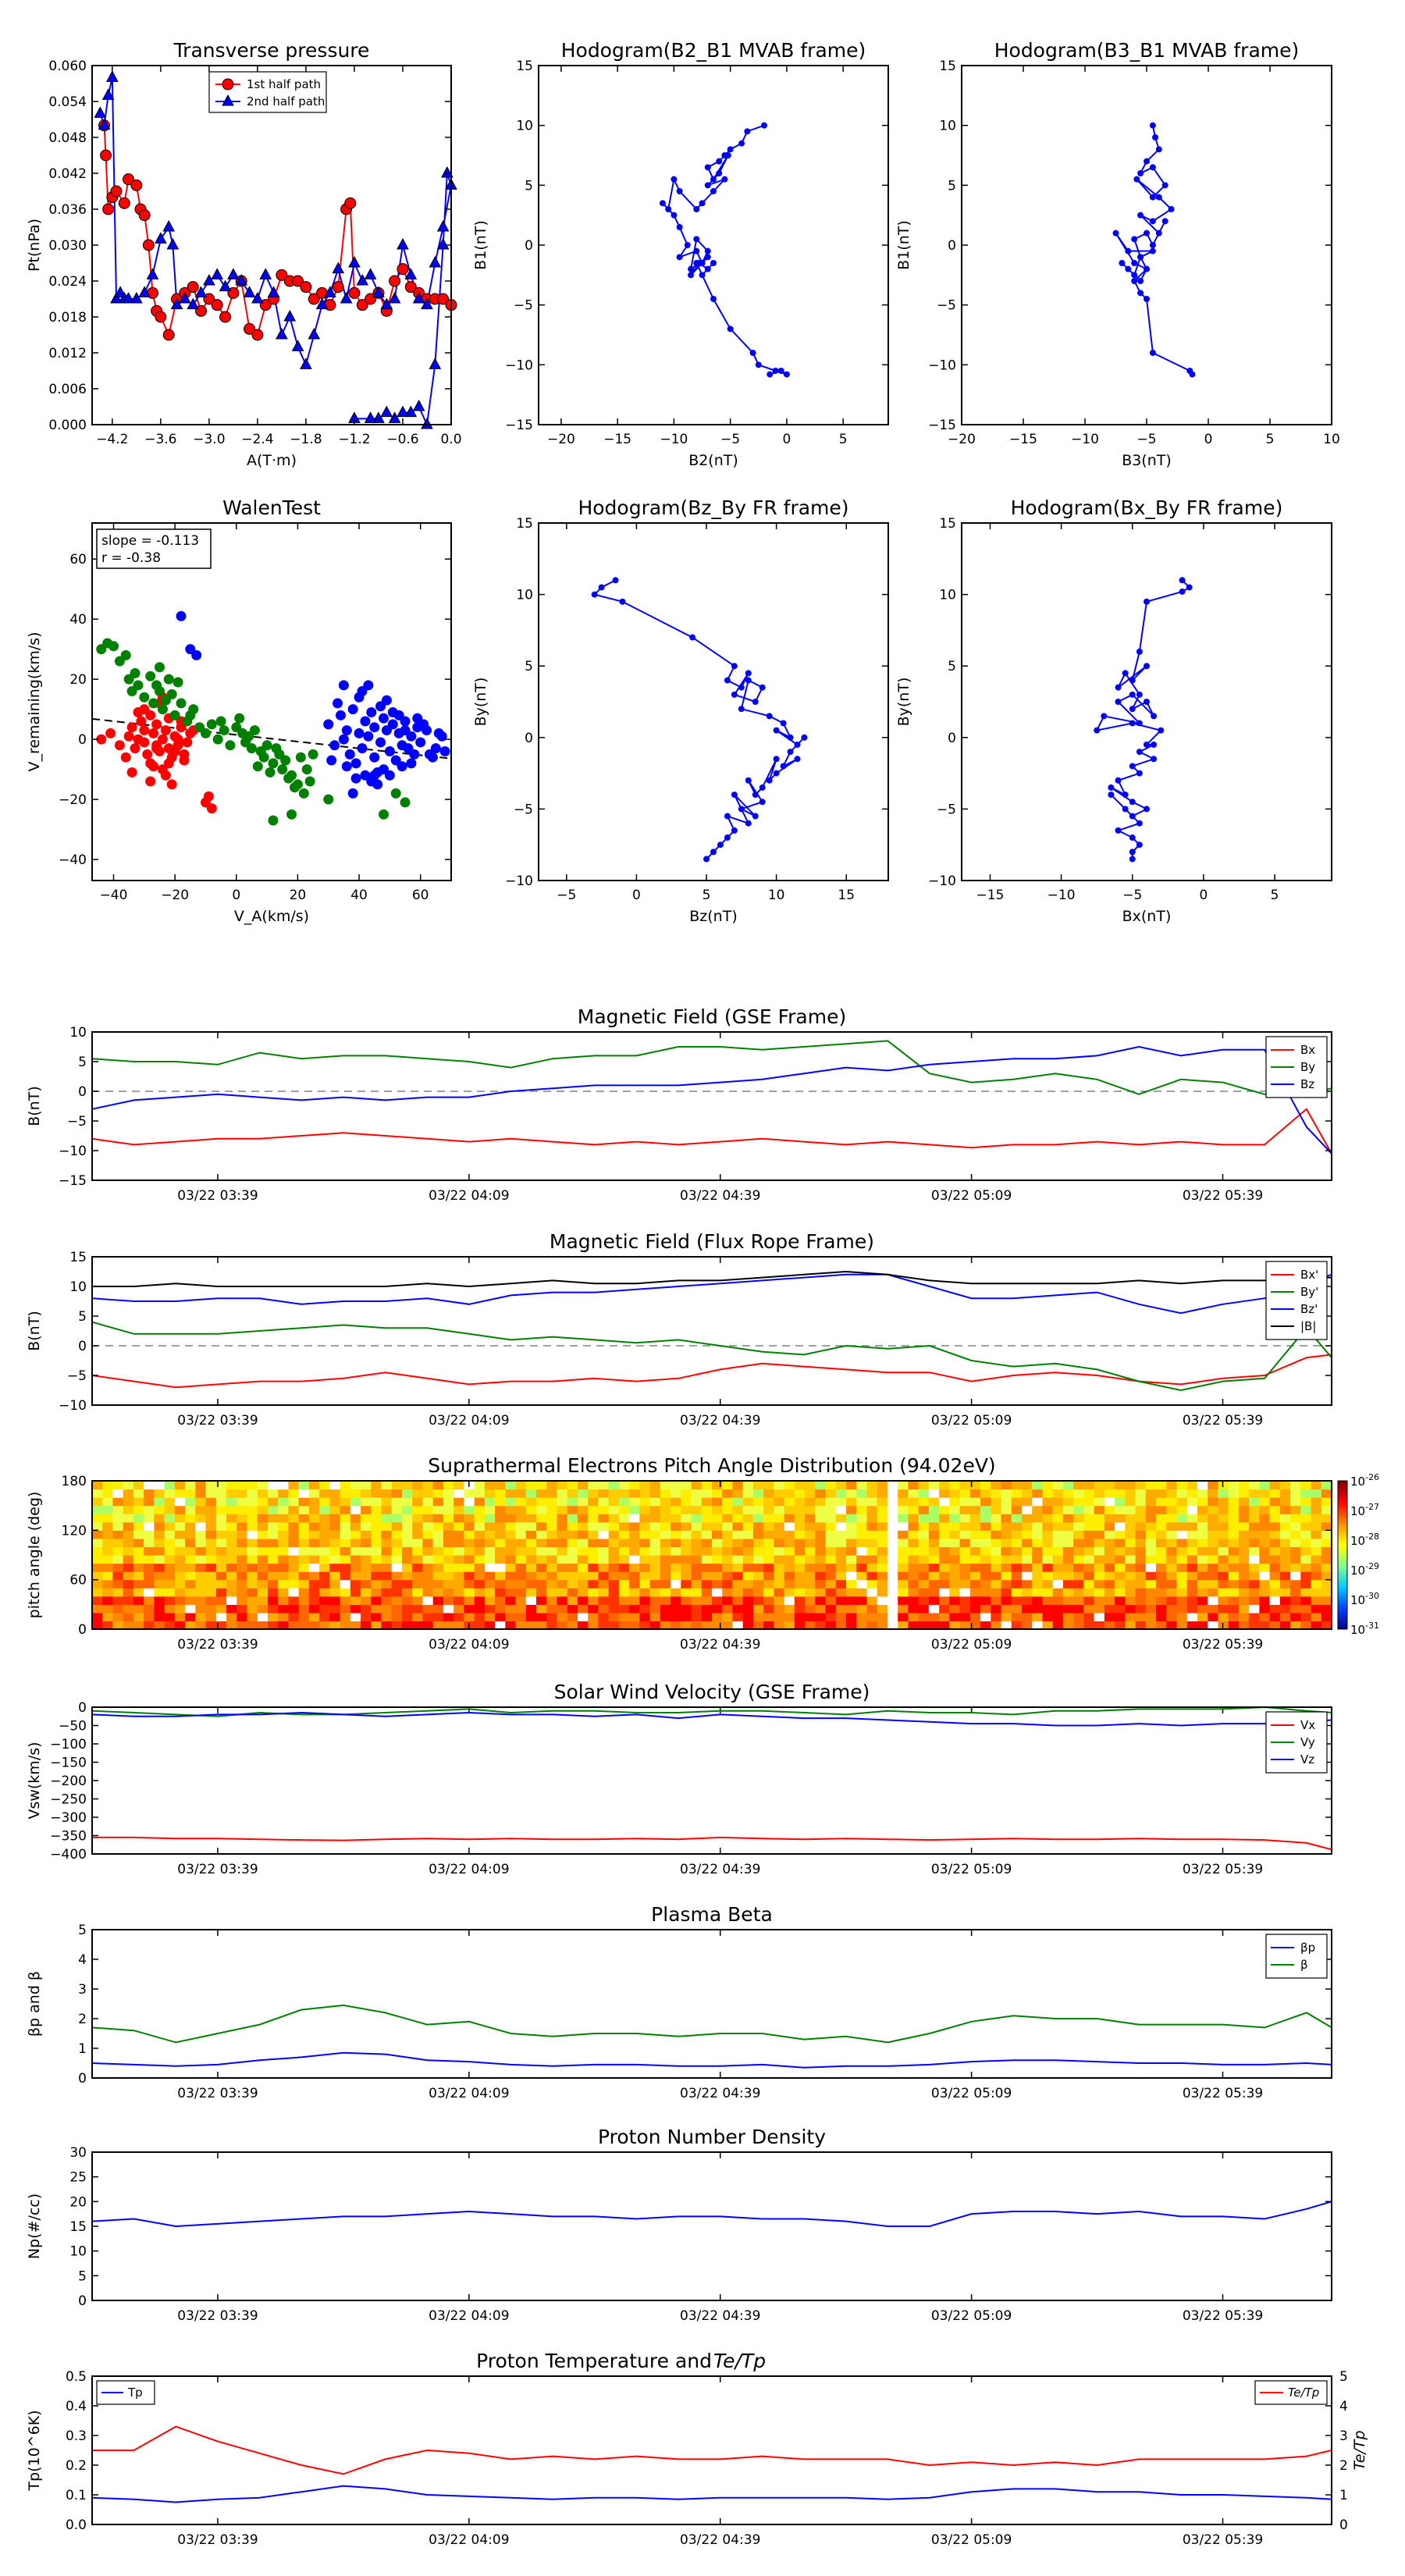  I want to click on tp-ytick-label: 0.036, so click(68, 210).